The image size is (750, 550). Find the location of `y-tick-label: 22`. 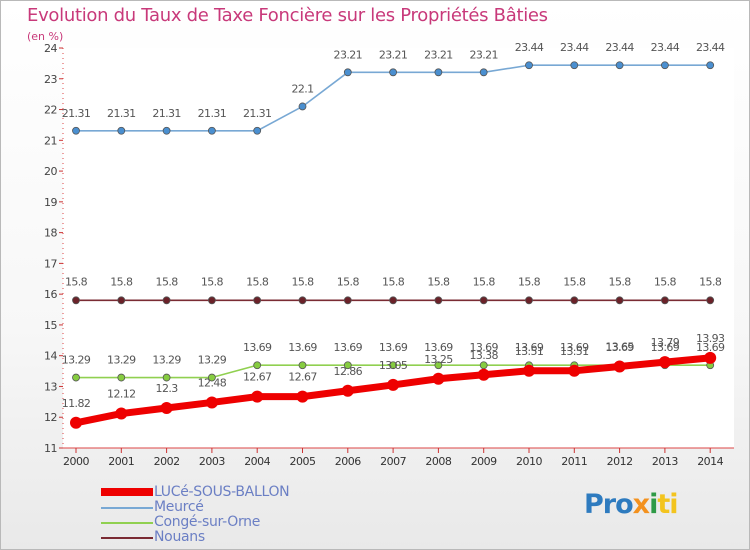

y-tick-label: 22 is located at coordinates (50, 110).